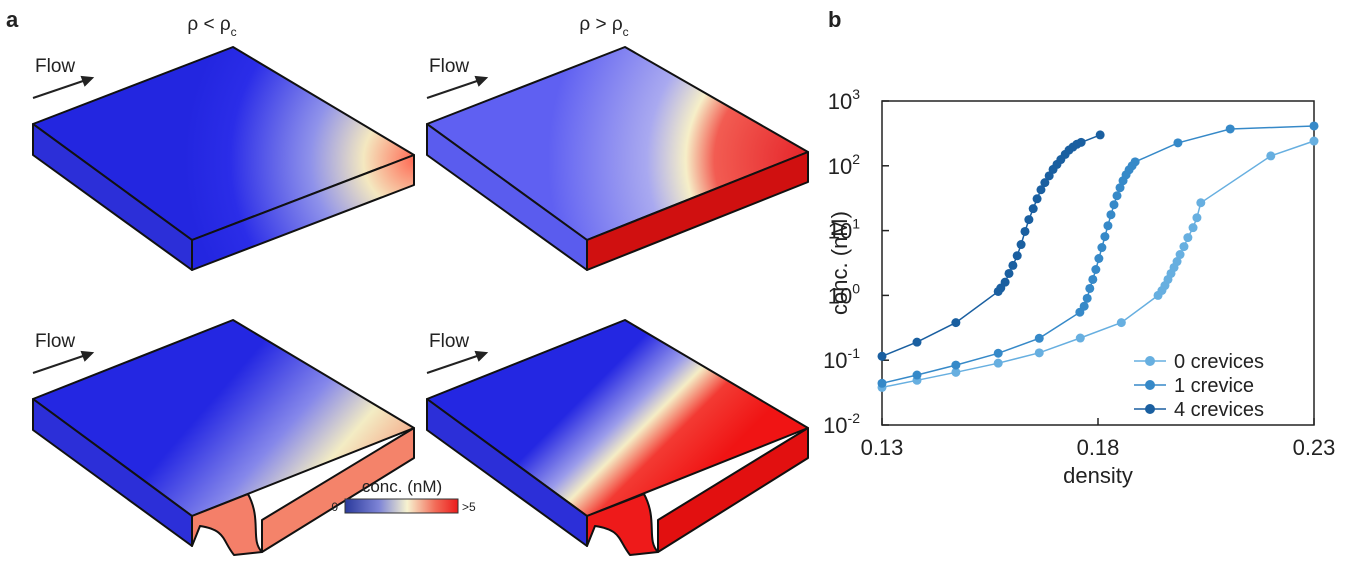  What do you see at coordinates (844, 100) in the screenshot?
I see `y-tick-label: 10³` at bounding box center [844, 100].